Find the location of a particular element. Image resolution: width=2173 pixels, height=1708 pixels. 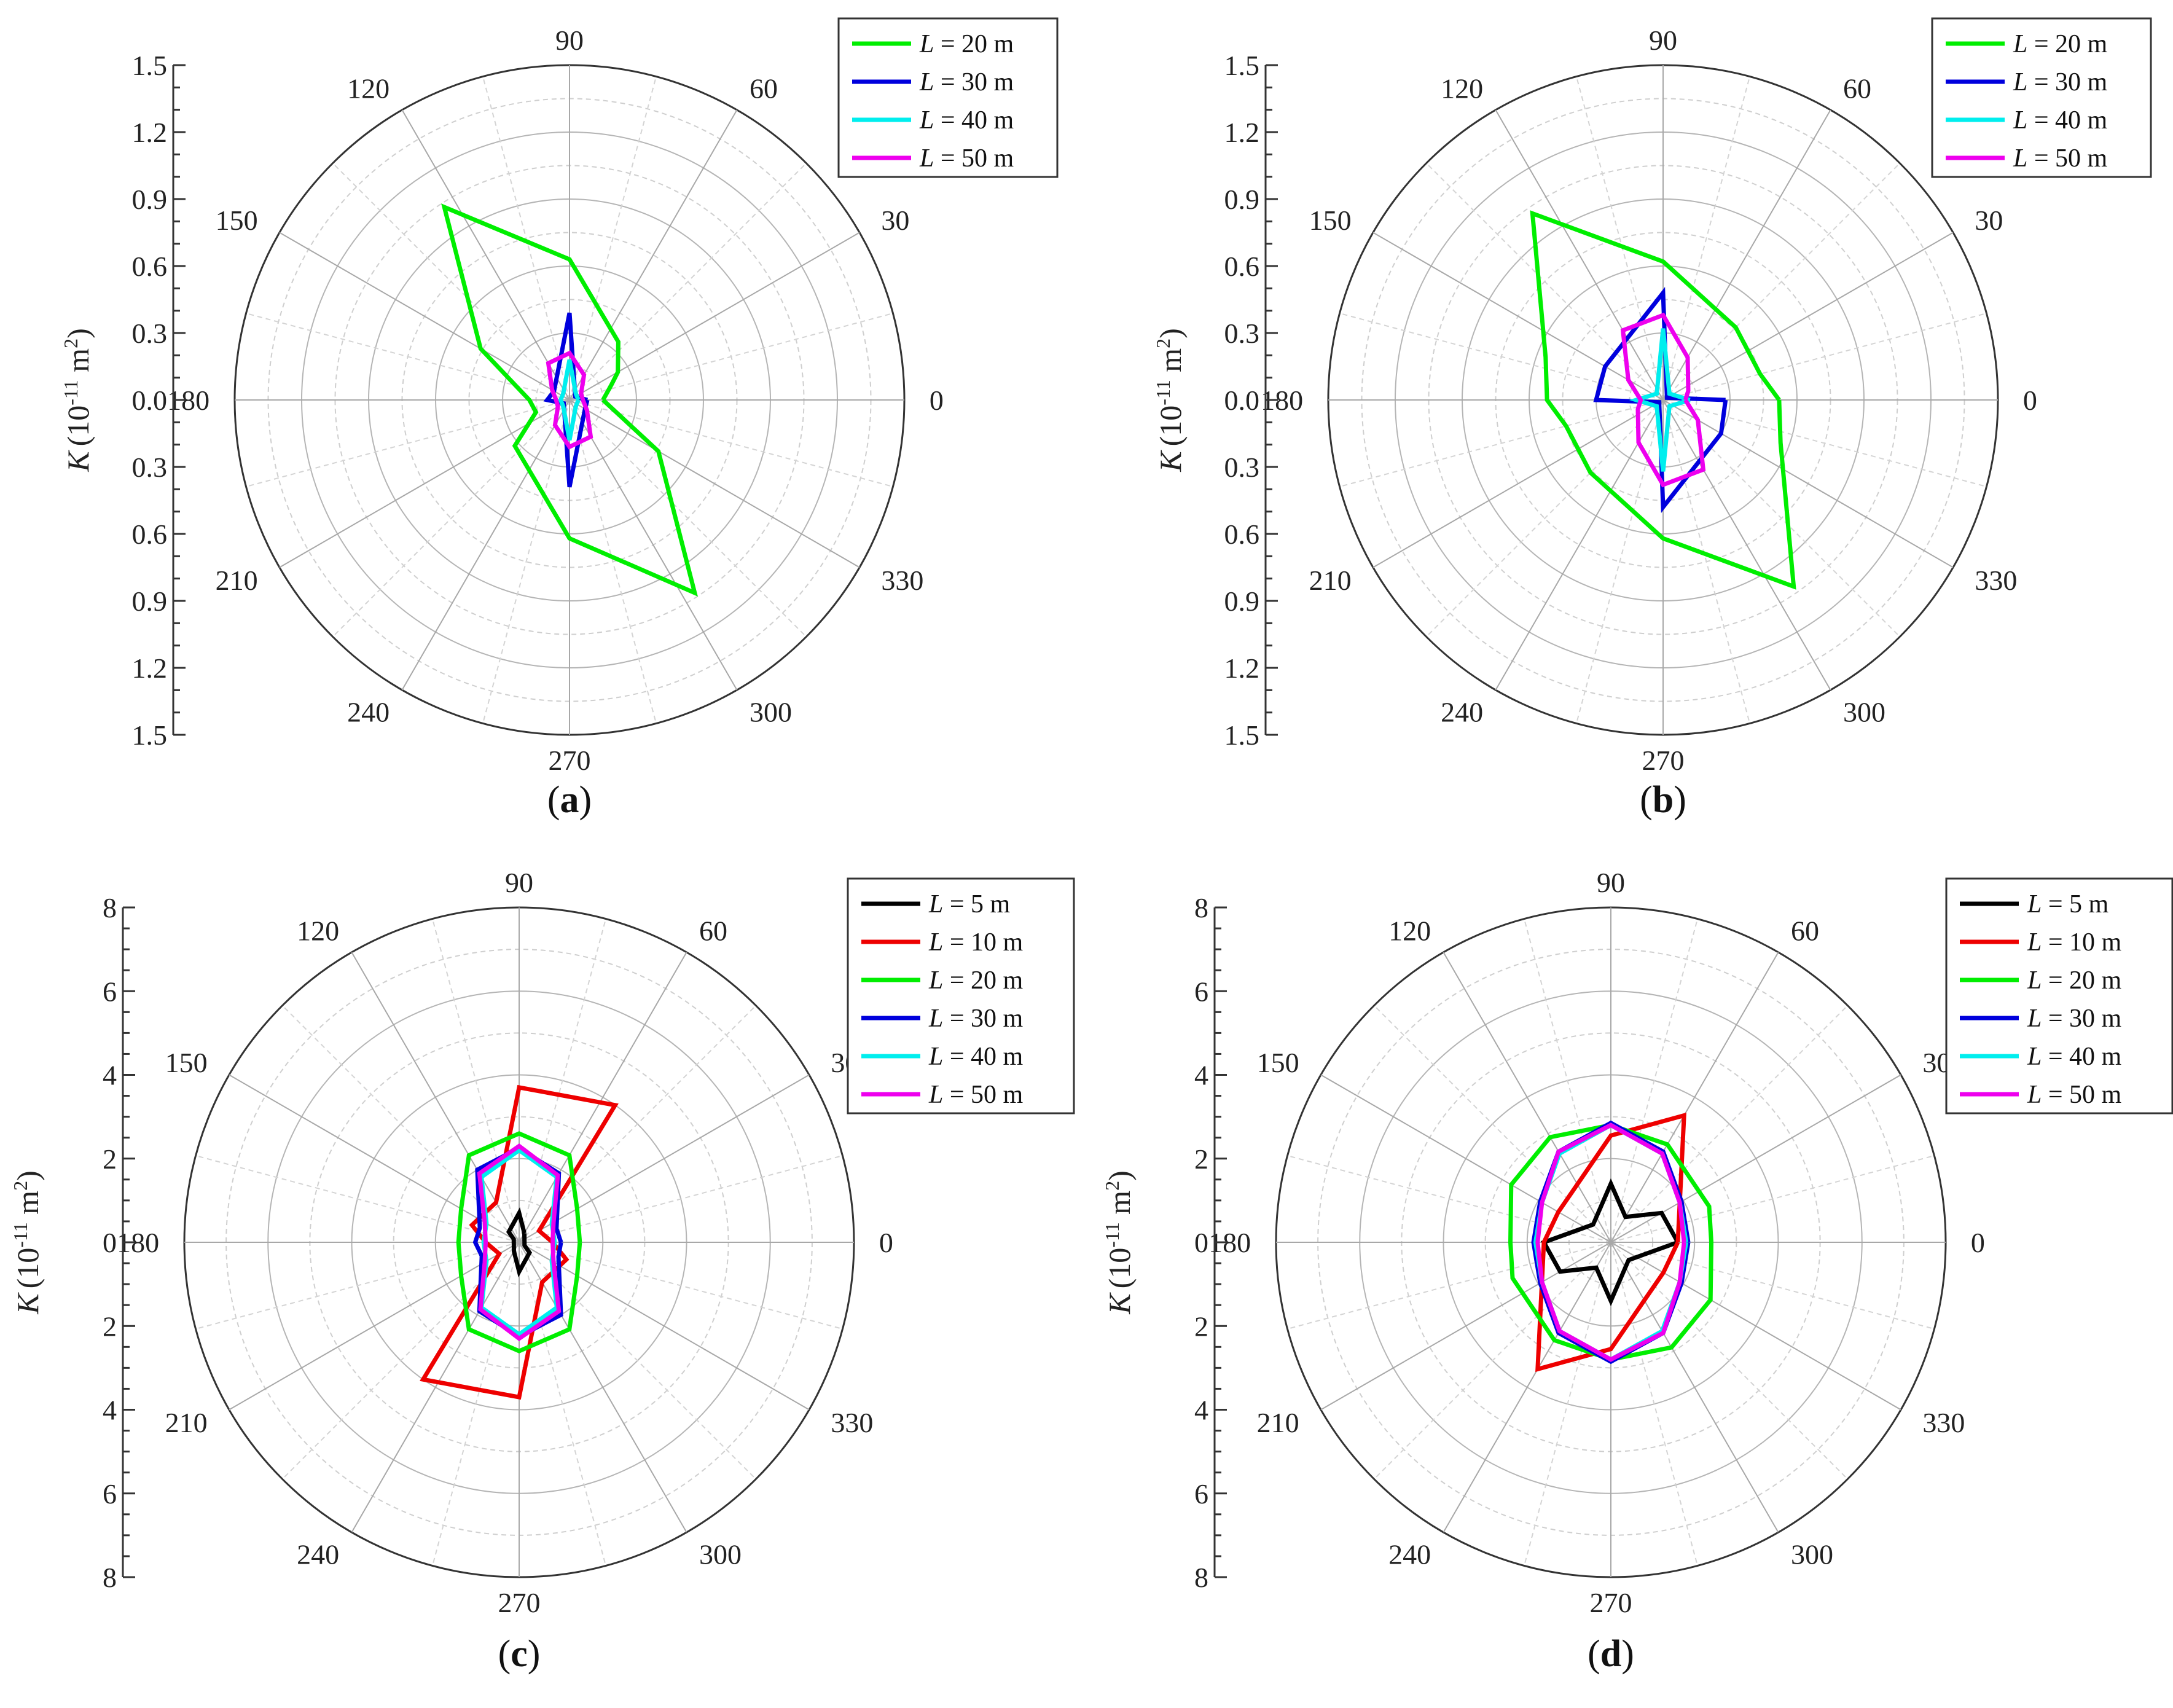

radial-tick-label-upper: 0.3 is located at coordinates (150, 334).